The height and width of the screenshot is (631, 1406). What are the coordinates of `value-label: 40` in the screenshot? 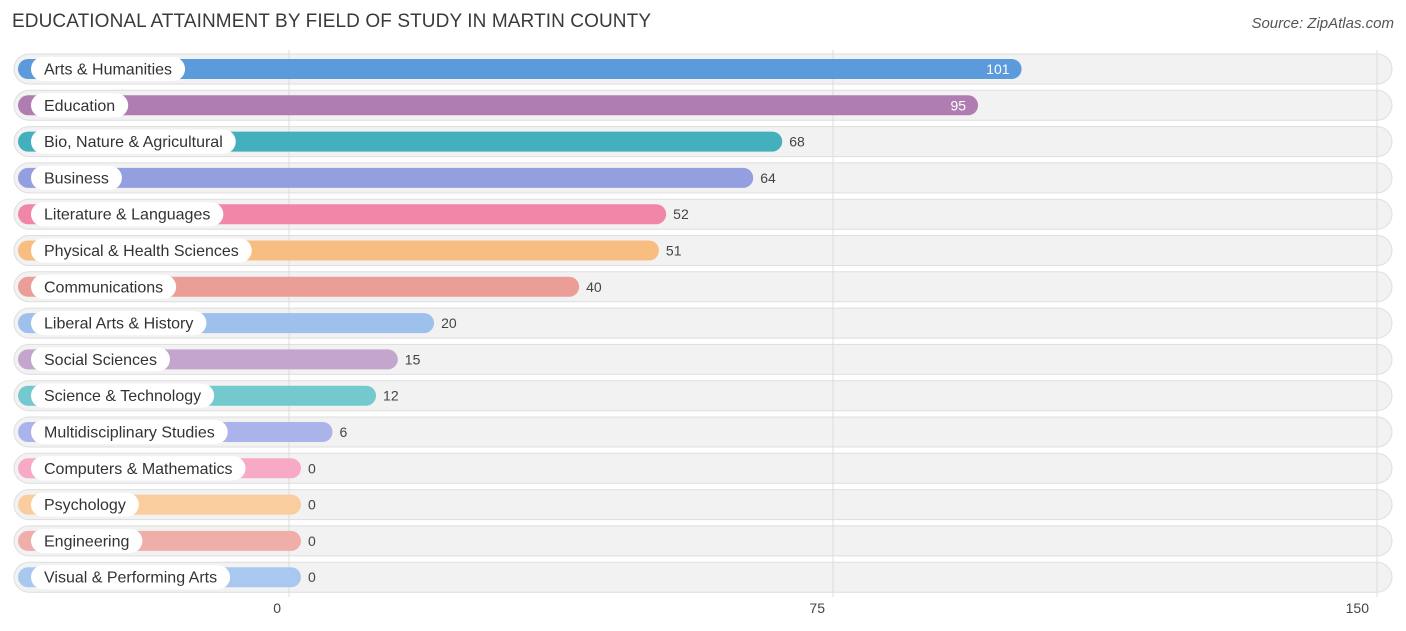 It's located at (594, 287).